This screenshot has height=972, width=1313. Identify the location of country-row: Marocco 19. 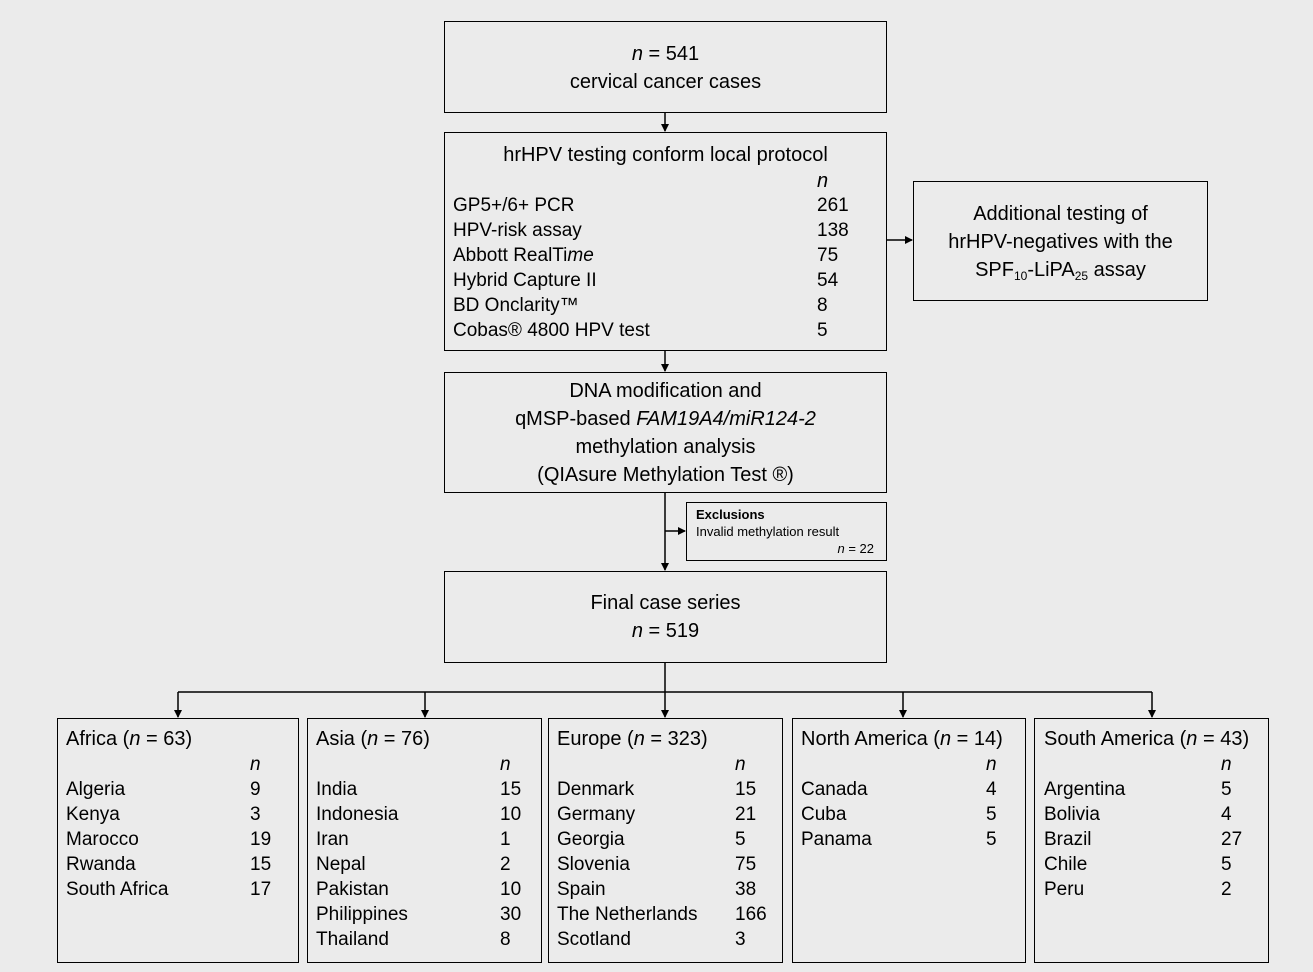
(169, 839).